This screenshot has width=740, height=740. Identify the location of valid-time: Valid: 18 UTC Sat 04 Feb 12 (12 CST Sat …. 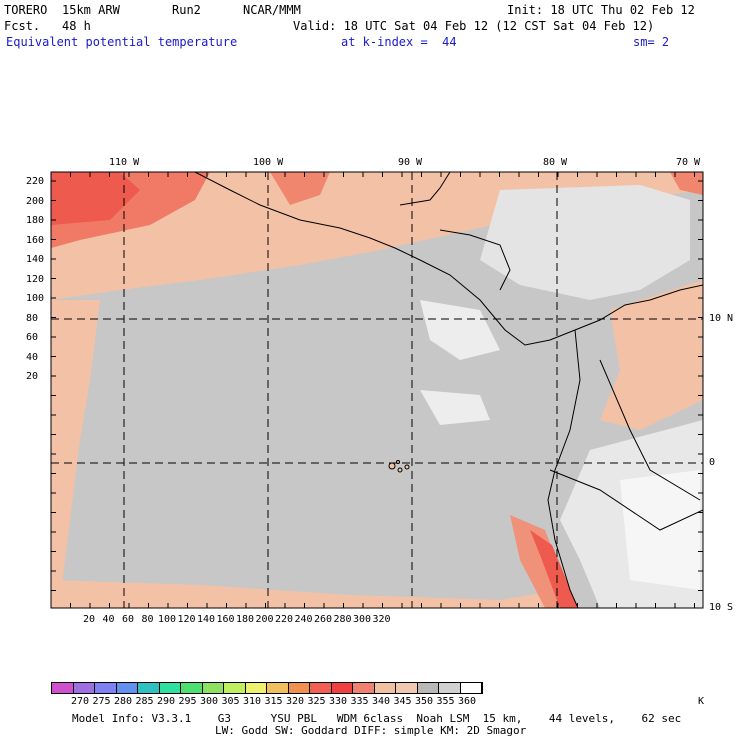
(474, 26).